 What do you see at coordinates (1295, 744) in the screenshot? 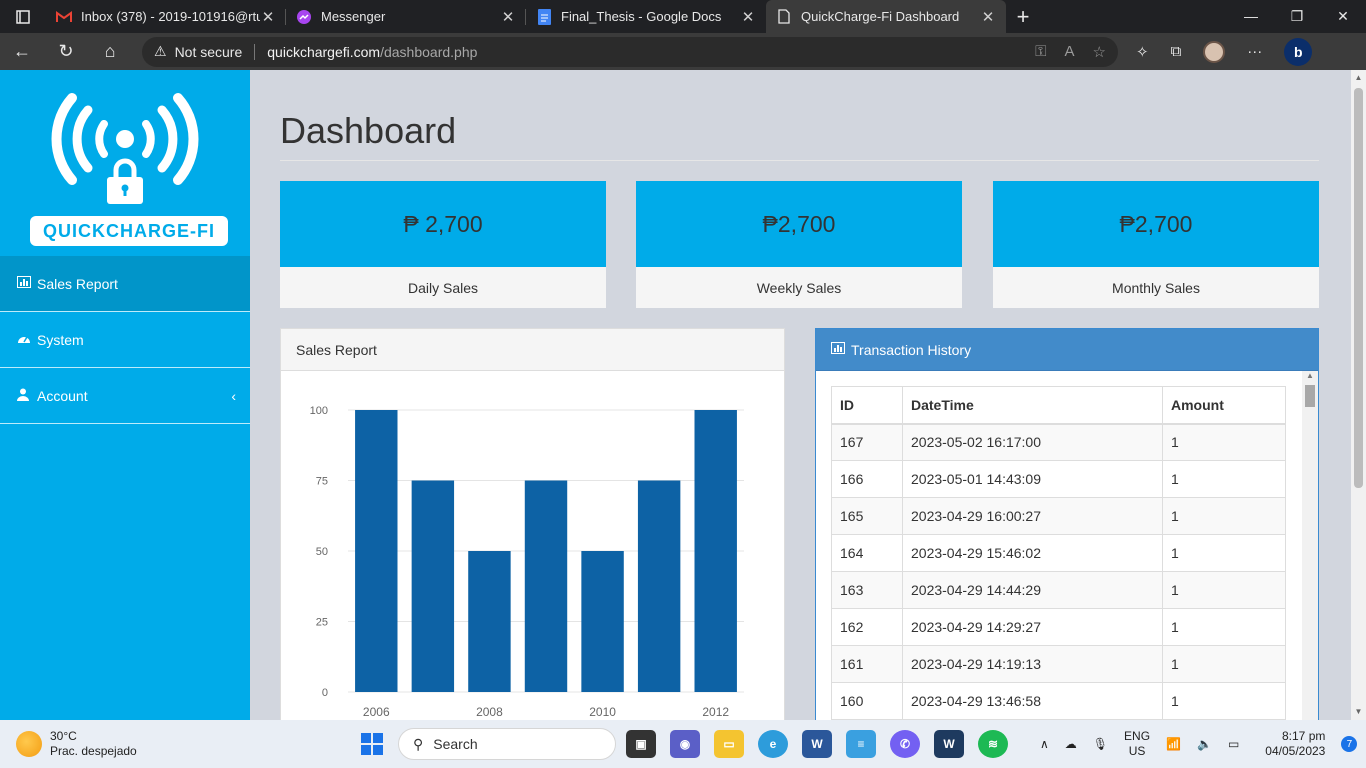
I see `clock: 8:17 pm 04/05/2023` at bounding box center [1295, 744].